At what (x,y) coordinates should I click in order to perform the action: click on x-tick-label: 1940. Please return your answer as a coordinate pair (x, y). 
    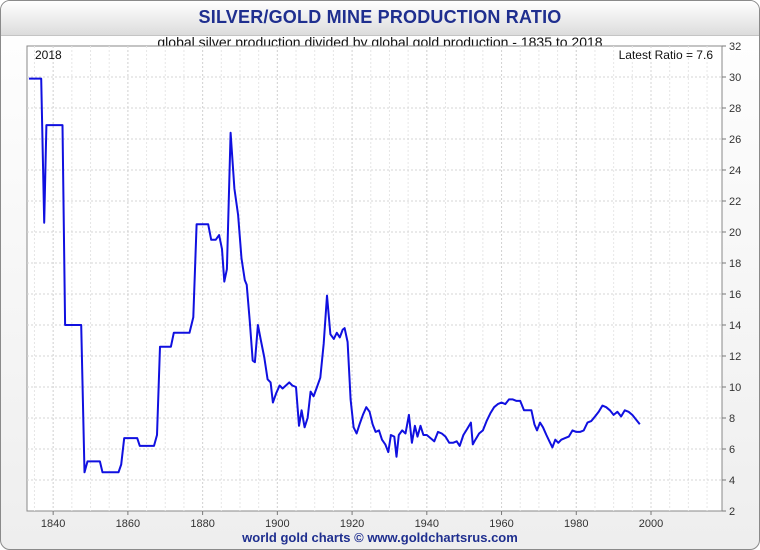
    Looking at the image, I should click on (427, 524).